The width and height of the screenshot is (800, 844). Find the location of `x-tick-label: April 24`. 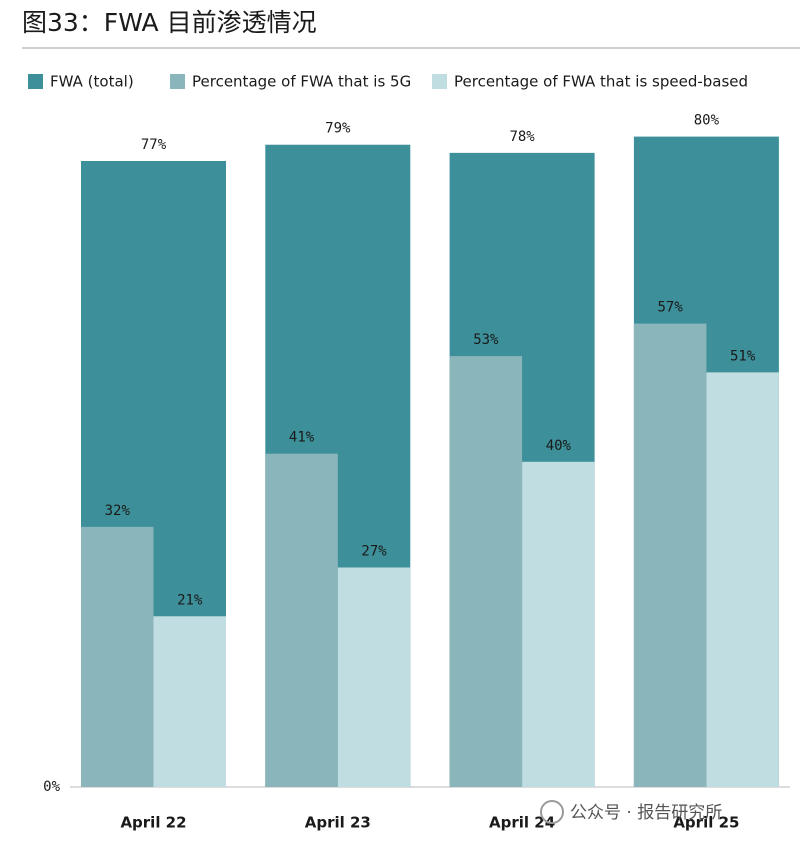

x-tick-label: April 24 is located at coordinates (522, 823).